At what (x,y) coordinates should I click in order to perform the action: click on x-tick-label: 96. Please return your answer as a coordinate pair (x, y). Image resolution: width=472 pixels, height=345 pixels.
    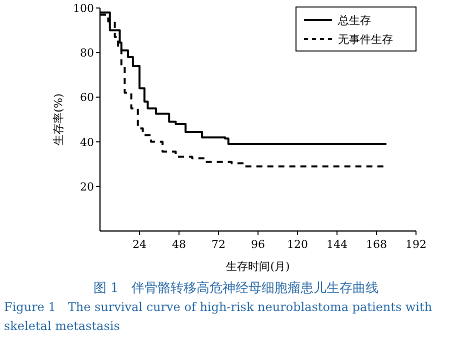
    Looking at the image, I should click on (258, 244).